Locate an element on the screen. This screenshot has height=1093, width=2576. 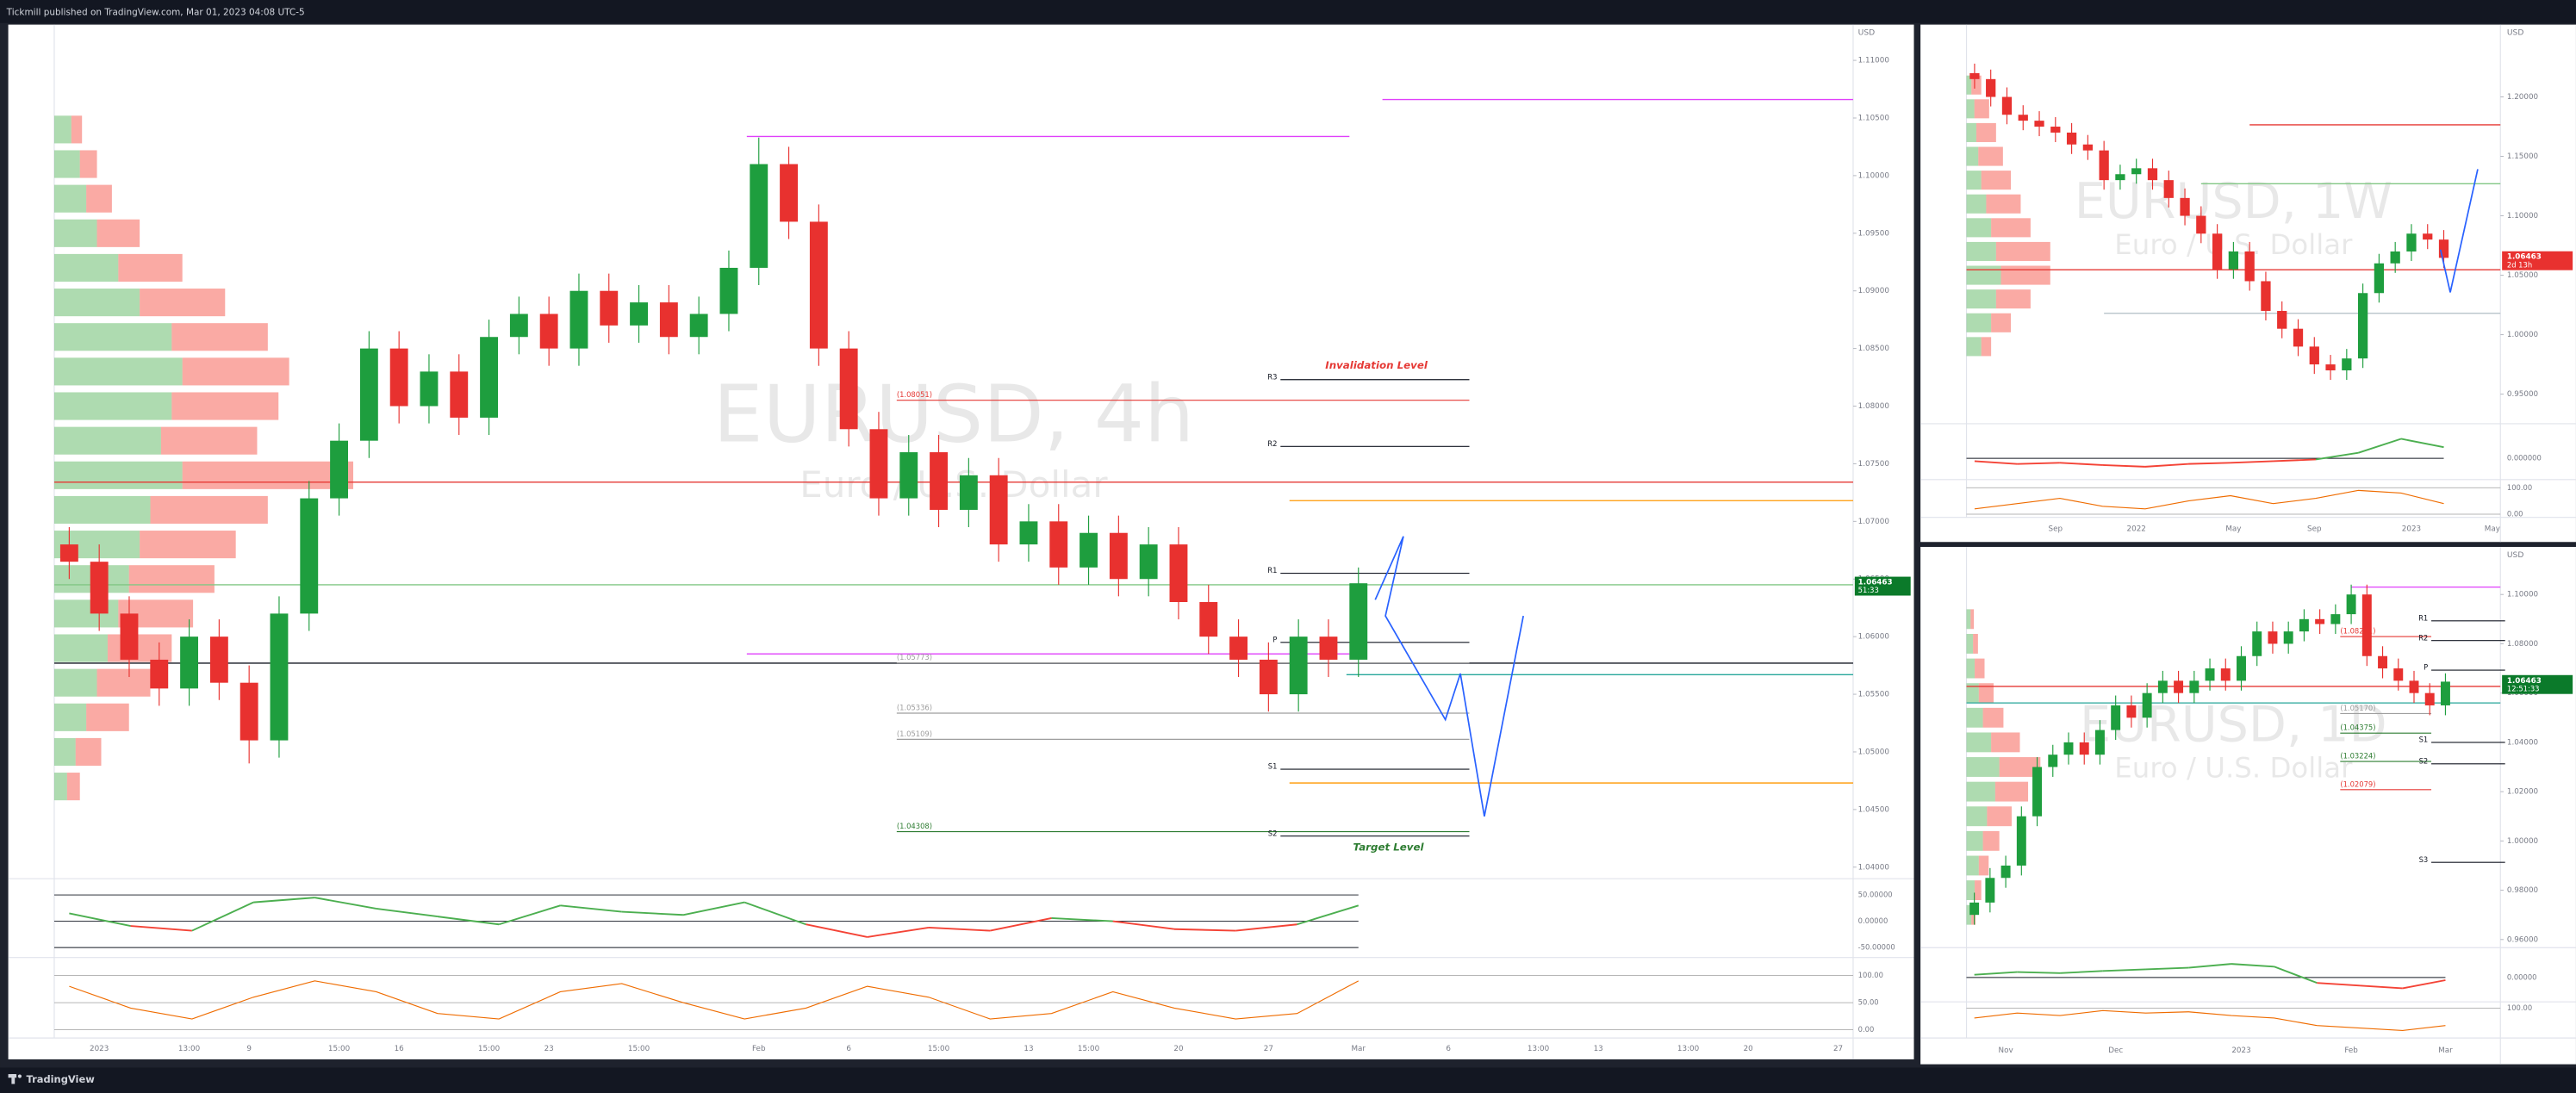
pivot-label: R1 is located at coordinates (1272, 570).